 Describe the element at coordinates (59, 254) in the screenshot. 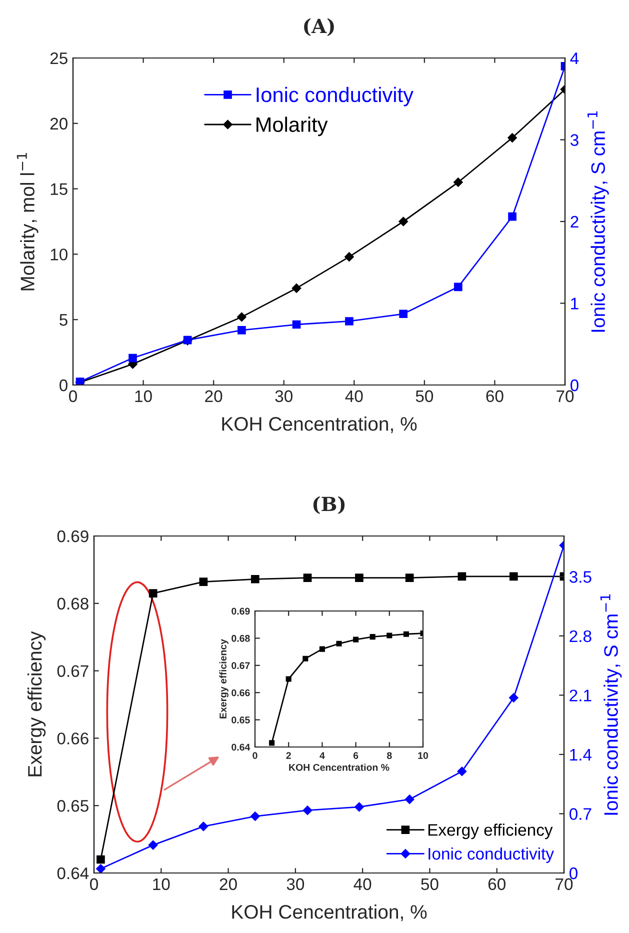

I see `y-tick-label: 10` at that location.